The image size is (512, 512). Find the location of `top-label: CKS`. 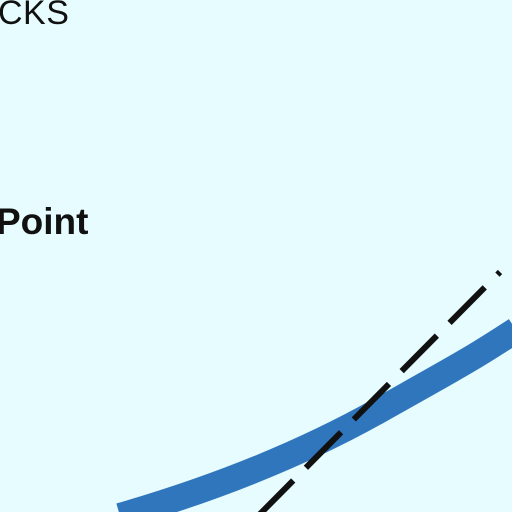

top-label: CKS is located at coordinates (35, 16).